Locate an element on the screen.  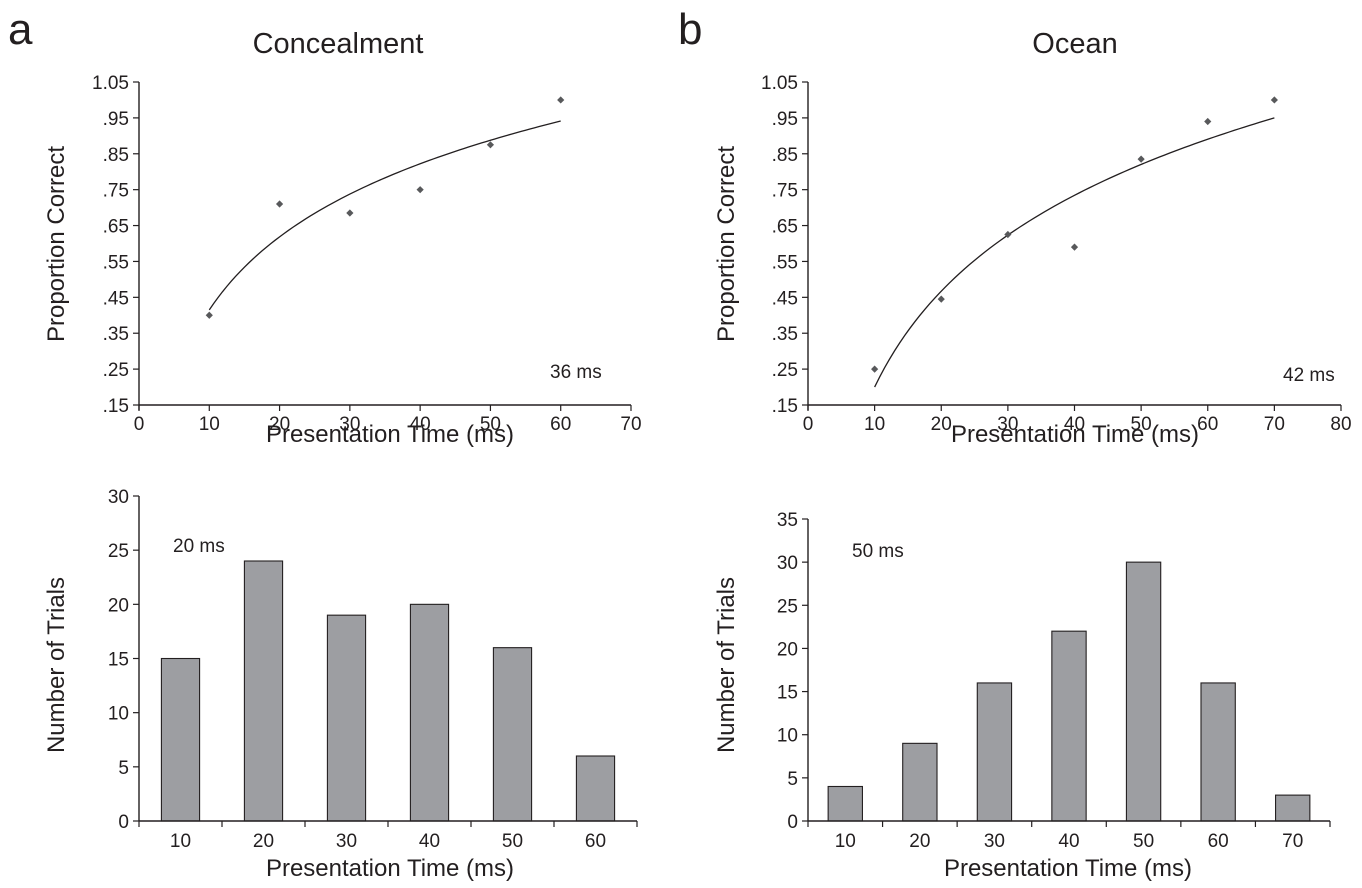
panel-a-bar-x-tick-label: 40 is located at coordinates (429, 841).